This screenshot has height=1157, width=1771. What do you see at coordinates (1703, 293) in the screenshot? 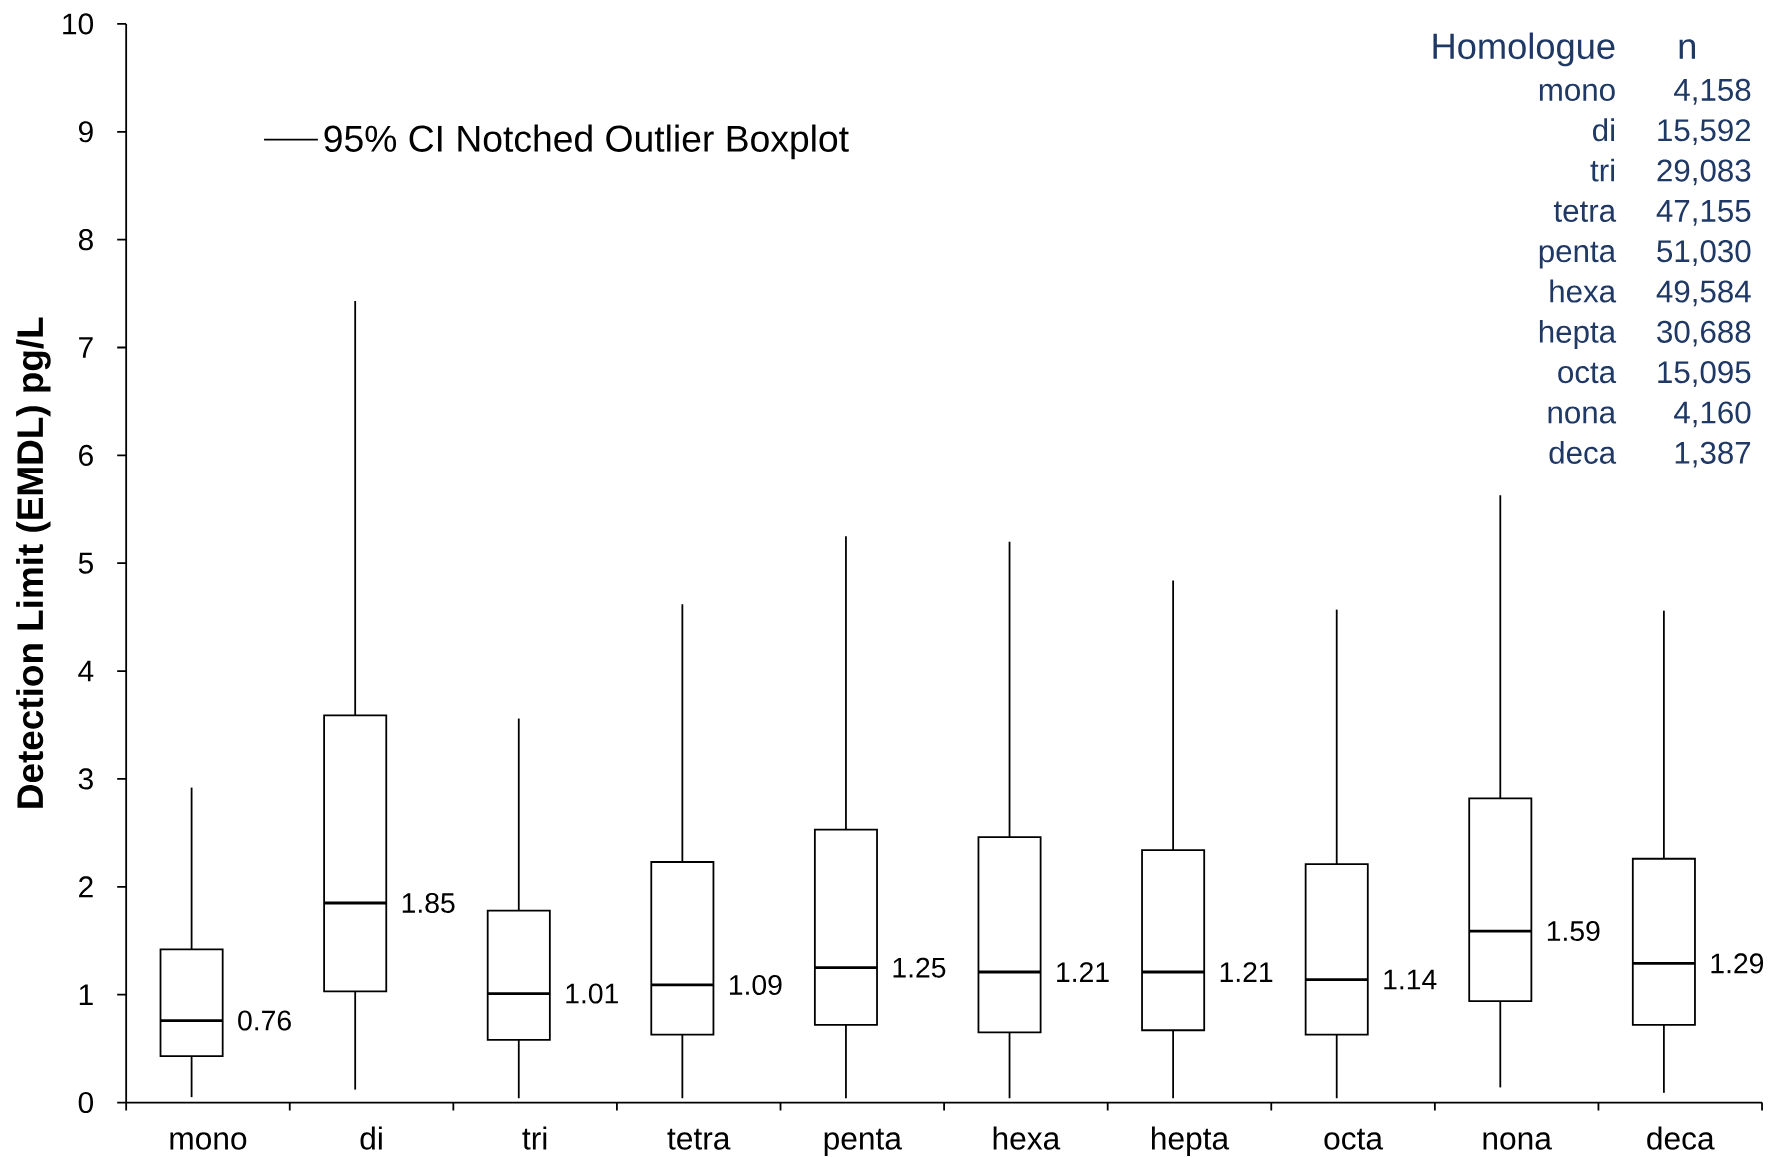
I see `annotation: 49,584` at bounding box center [1703, 293].